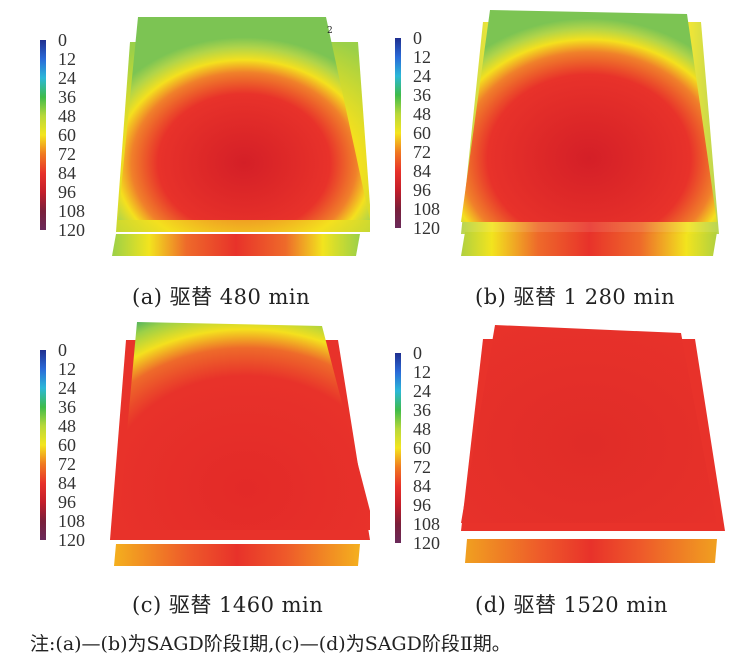 The width and height of the screenshot is (750, 667). What do you see at coordinates (240, 444) in the screenshot?
I see `temperature-plot-c` at bounding box center [240, 444].